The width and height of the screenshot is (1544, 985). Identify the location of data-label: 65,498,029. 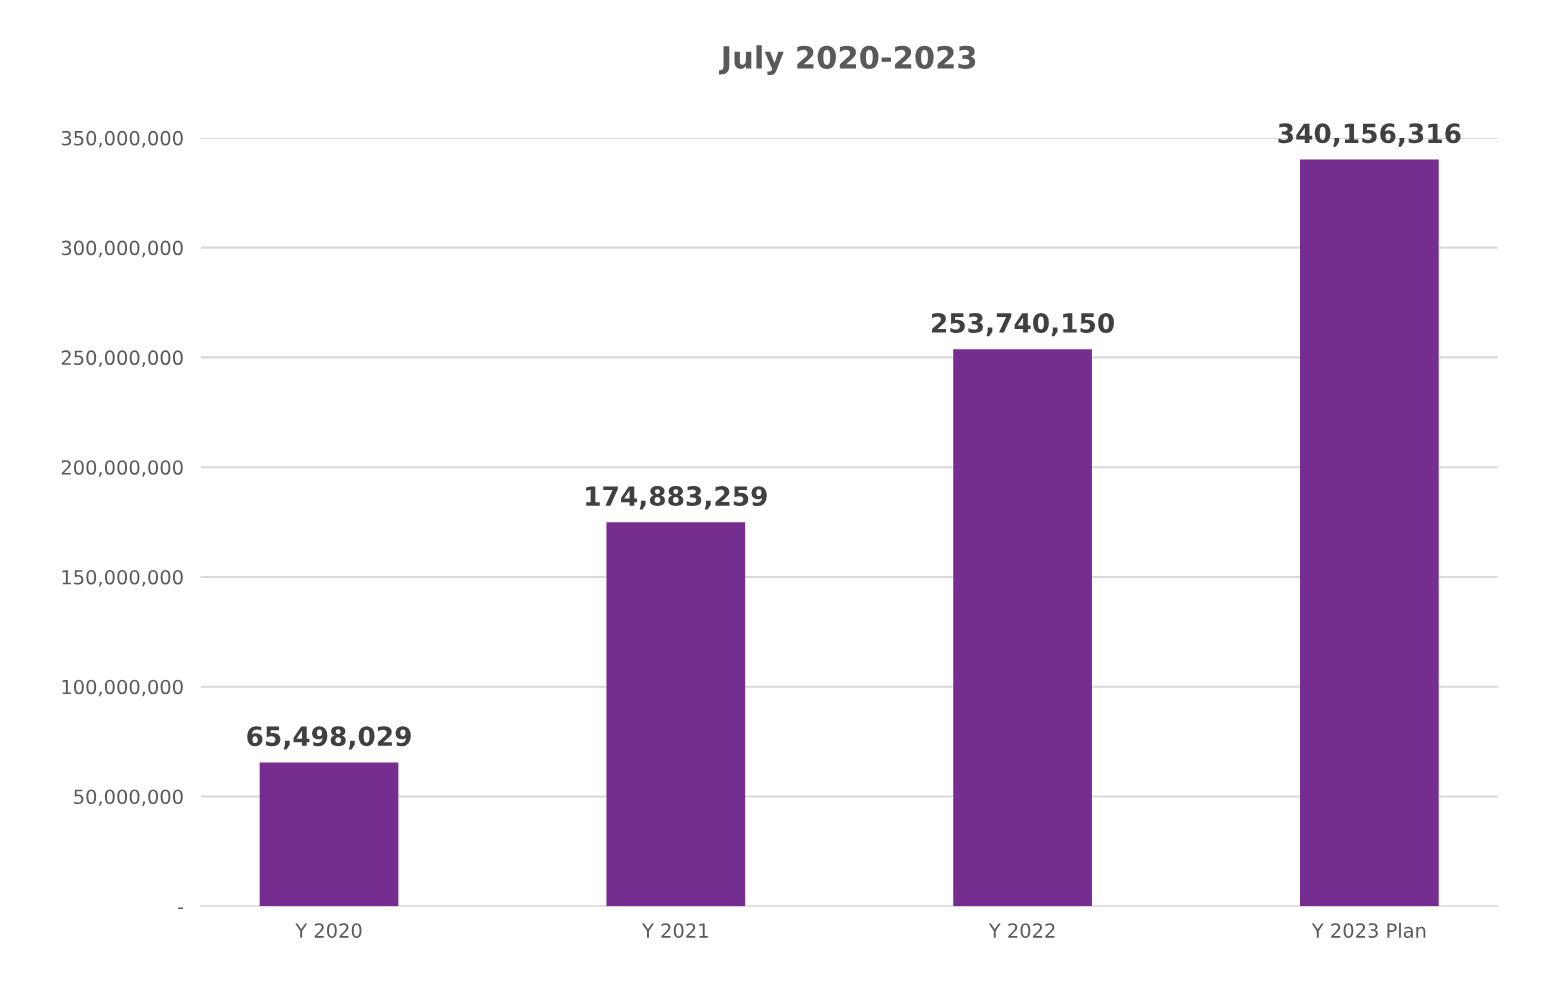
(329, 738).